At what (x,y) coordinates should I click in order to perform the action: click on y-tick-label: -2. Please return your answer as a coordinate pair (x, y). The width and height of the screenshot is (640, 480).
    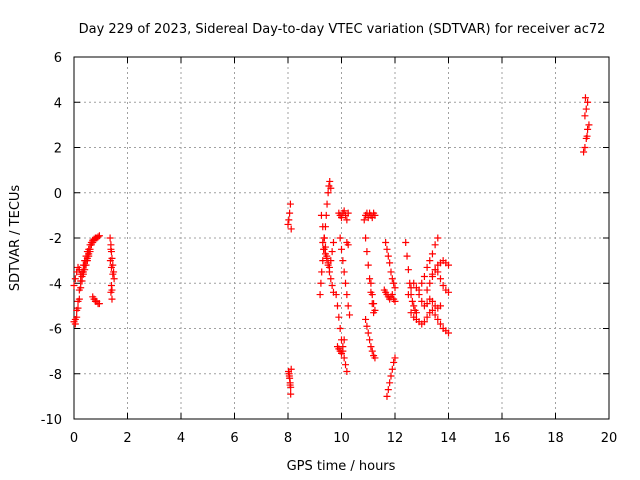
    Looking at the image, I should click on (55, 239).